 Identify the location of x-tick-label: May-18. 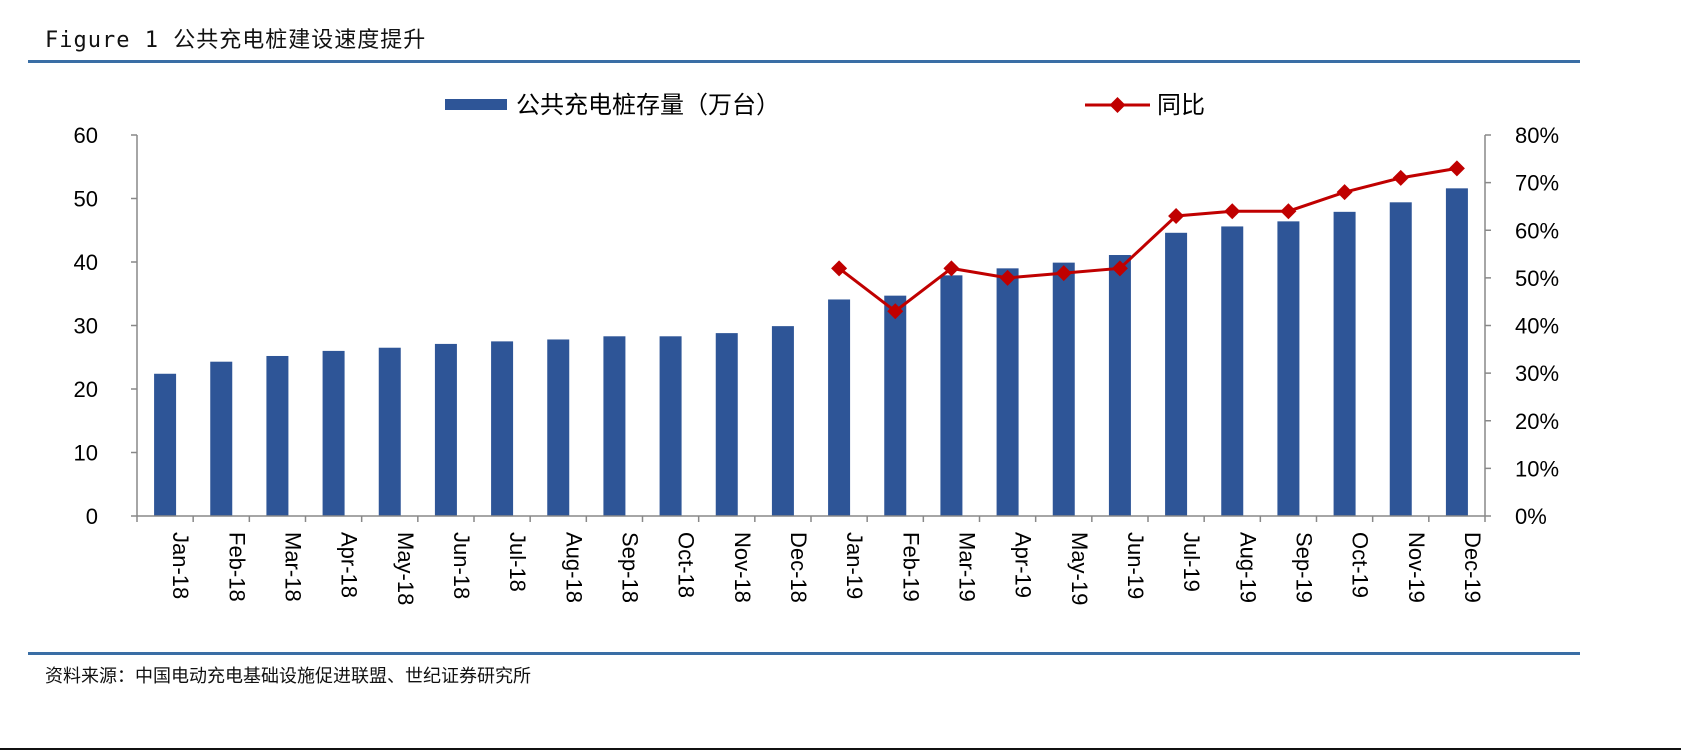
(405, 568).